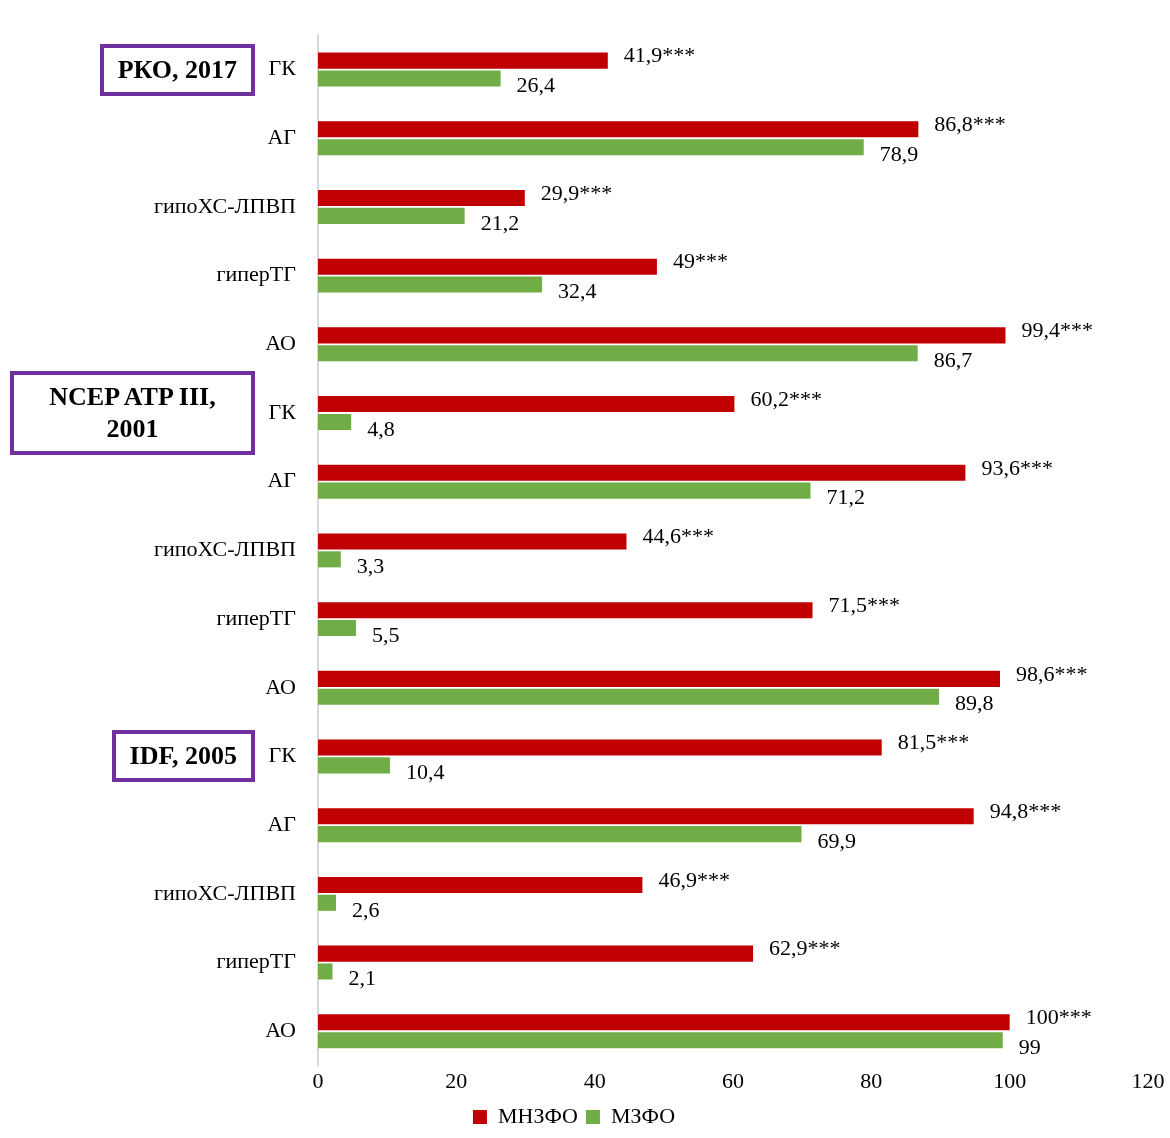  Describe the element at coordinates (381, 428) in the screenshot. I see `data-label: 4,8` at that location.